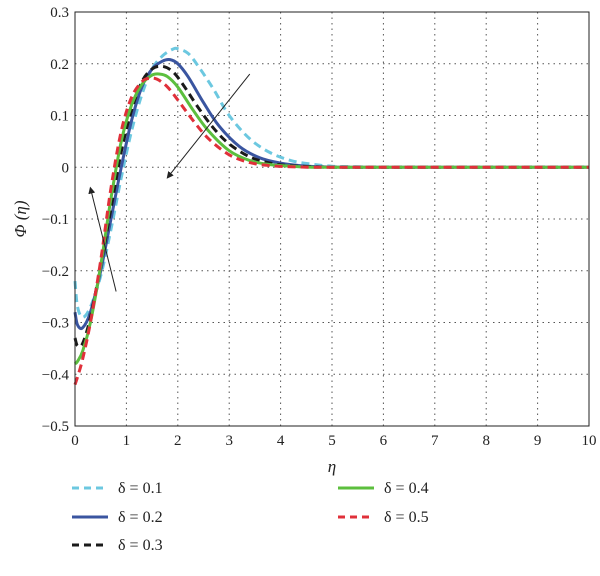  Describe the element at coordinates (538, 441) in the screenshot. I see `x-tick-label: 9` at that location.